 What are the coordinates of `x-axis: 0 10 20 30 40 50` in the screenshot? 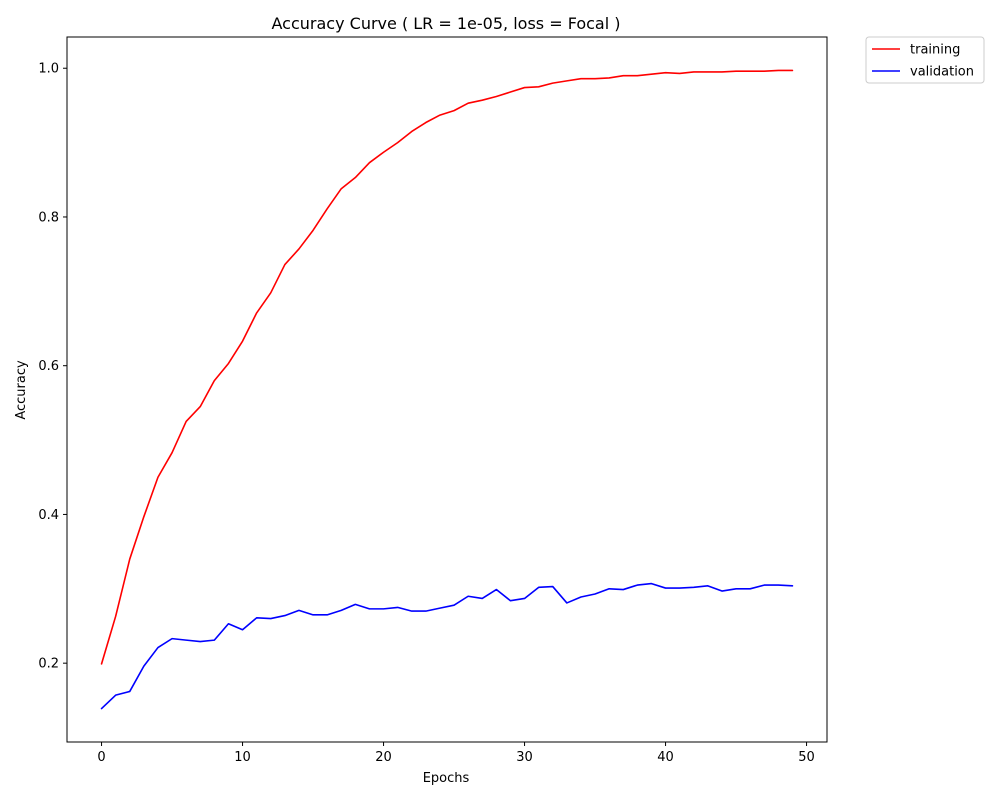 It's located at (456, 753).